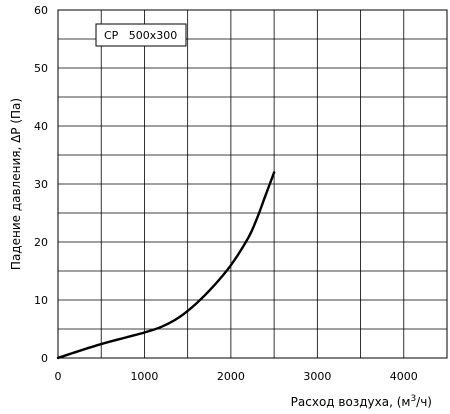 The height and width of the screenshot is (414, 450). What do you see at coordinates (413, 399) in the screenshot?
I see `x-axis-label-sup: 3` at bounding box center [413, 399].